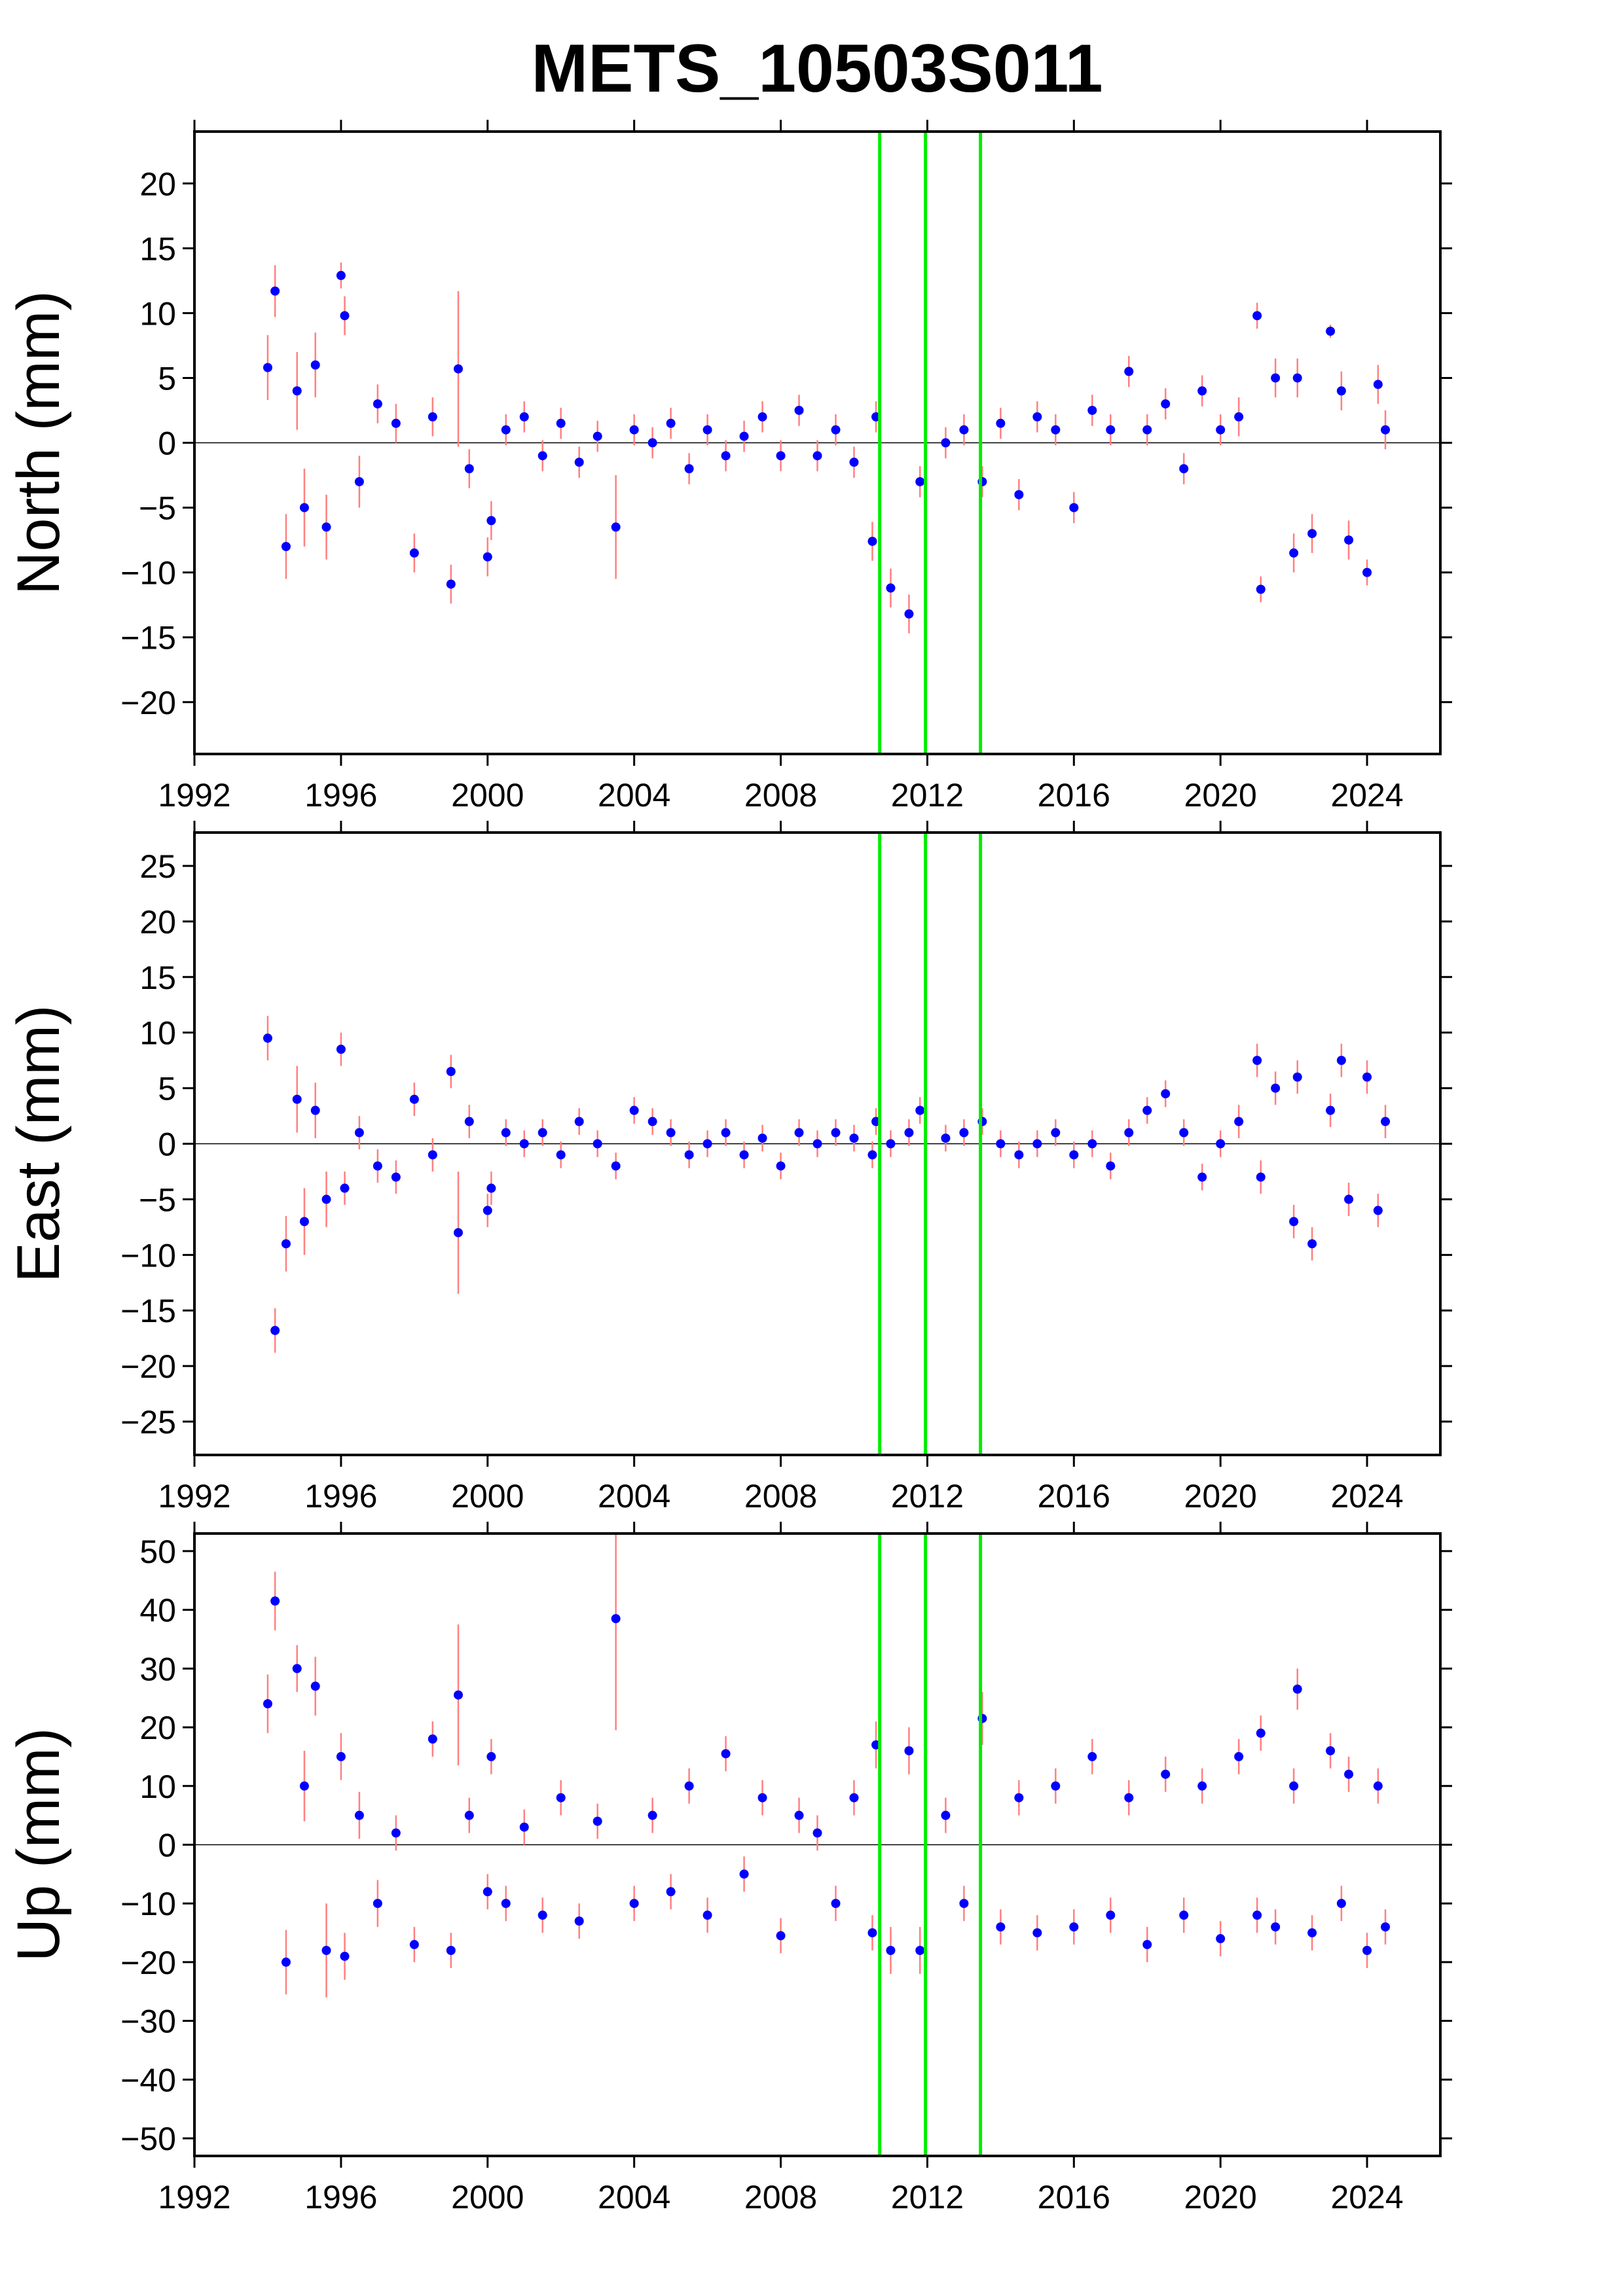 The width and height of the screenshot is (1623, 2296). I want to click on y-tick-label: −50, so click(148, 2139).